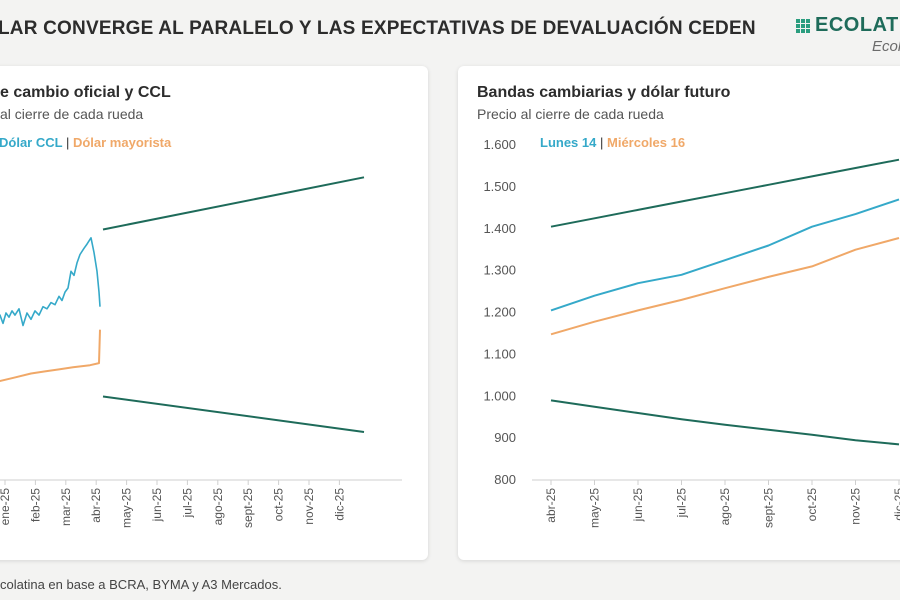 This screenshot has width=900, height=600. What do you see at coordinates (568, 142) in the screenshot?
I see `legend-lunes: Lunes 14` at bounding box center [568, 142].